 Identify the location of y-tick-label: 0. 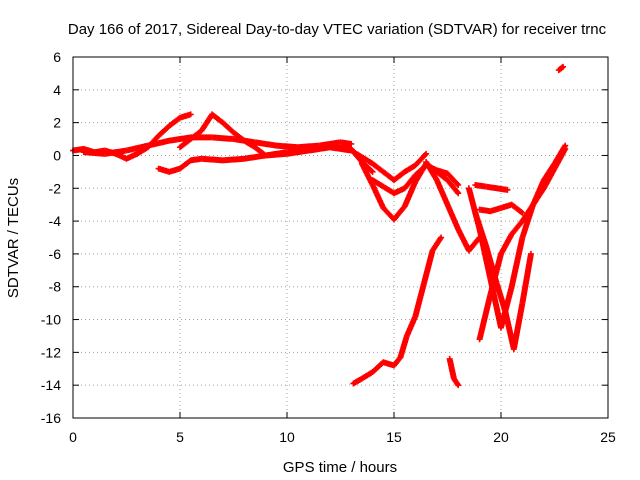
(57, 155).